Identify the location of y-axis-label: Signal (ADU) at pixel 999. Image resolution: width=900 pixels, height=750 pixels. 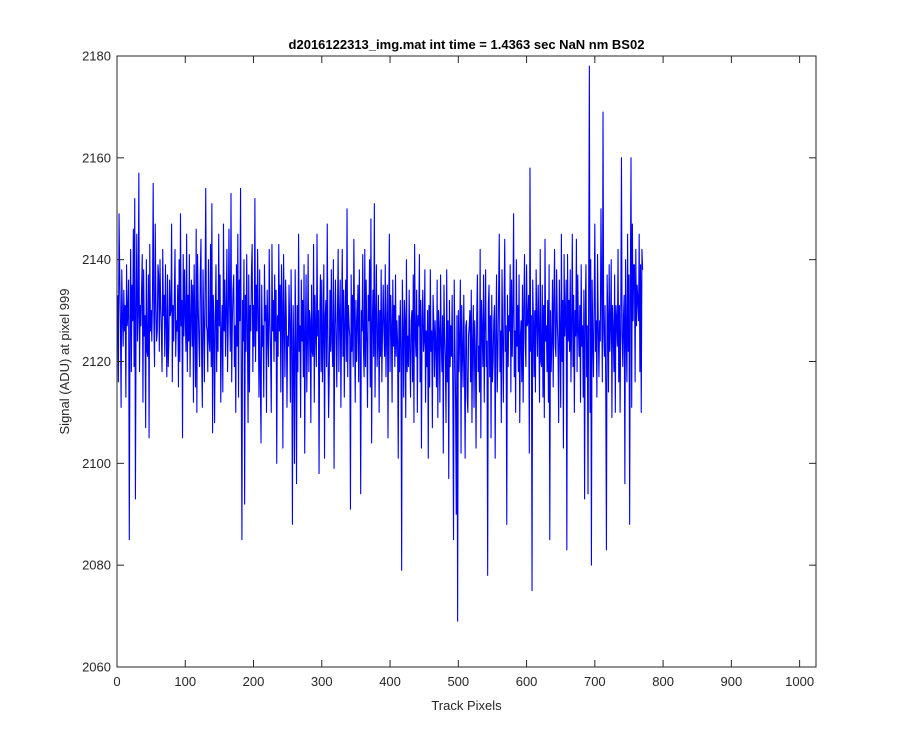
(64, 362).